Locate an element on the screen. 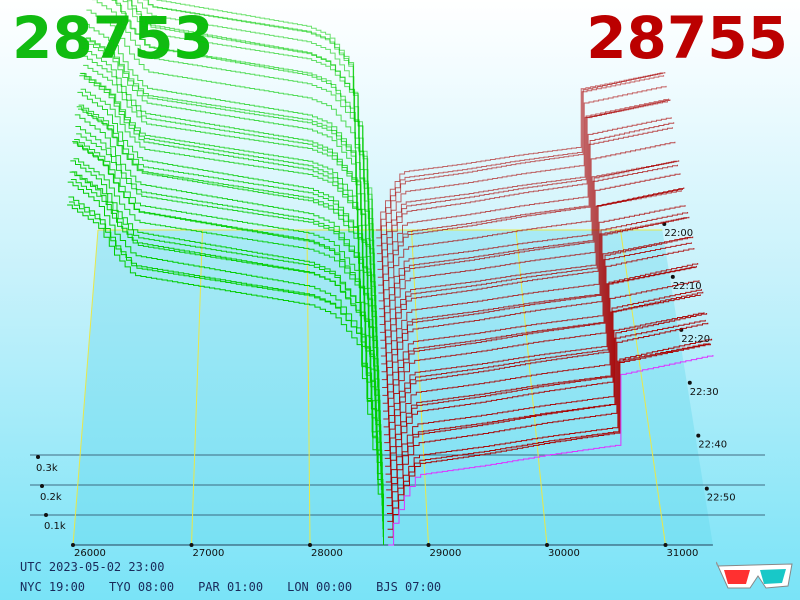 This screenshot has height=600, width=800. best-ask-price: 28755 is located at coordinates (687, 38).